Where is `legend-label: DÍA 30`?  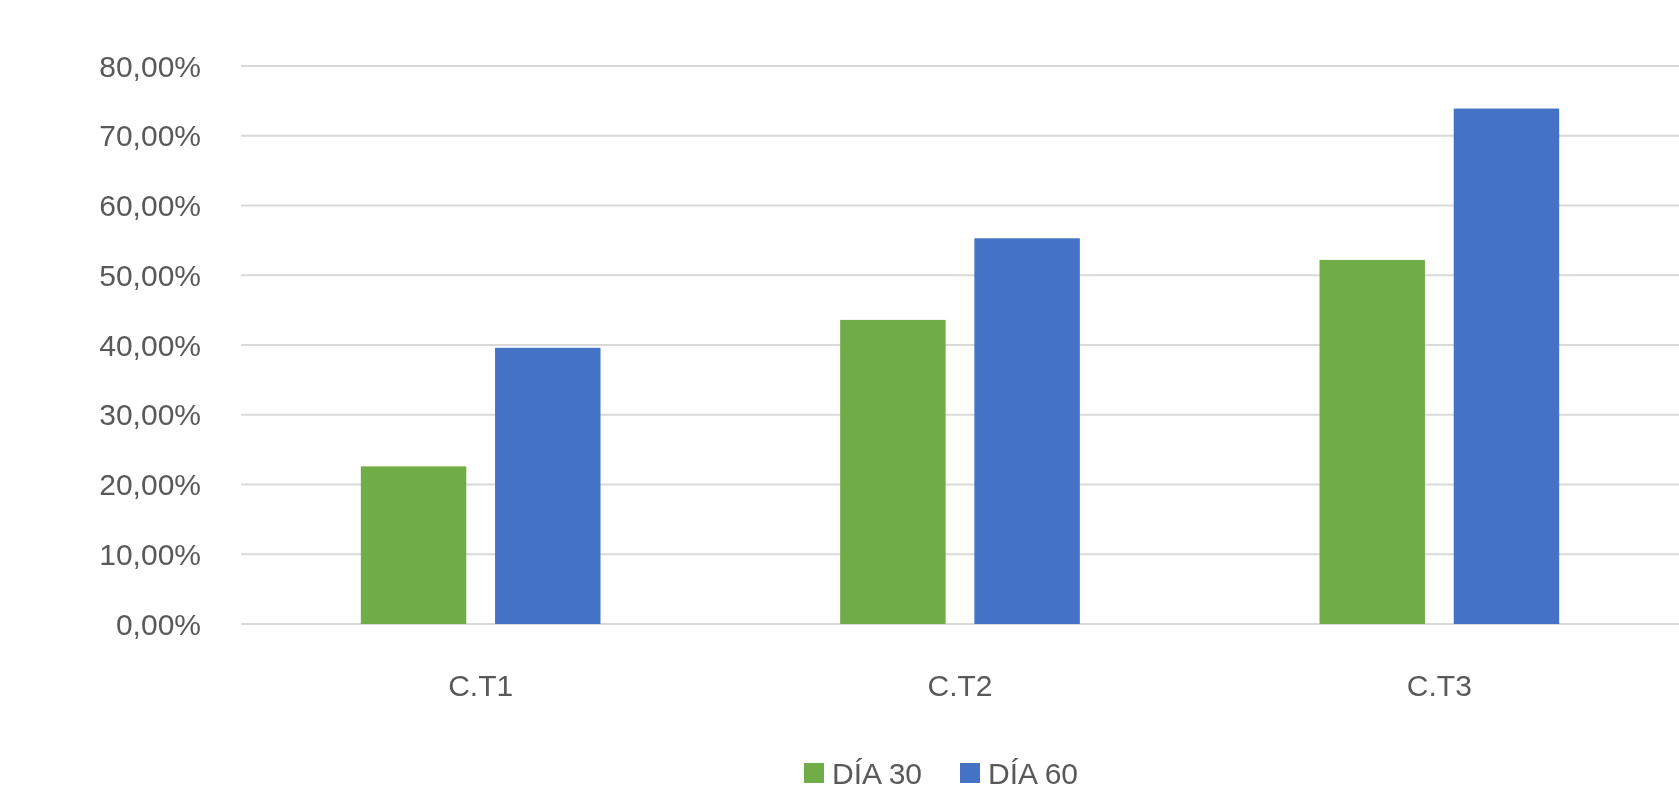
legend-label: DÍA 30 is located at coordinates (877, 773).